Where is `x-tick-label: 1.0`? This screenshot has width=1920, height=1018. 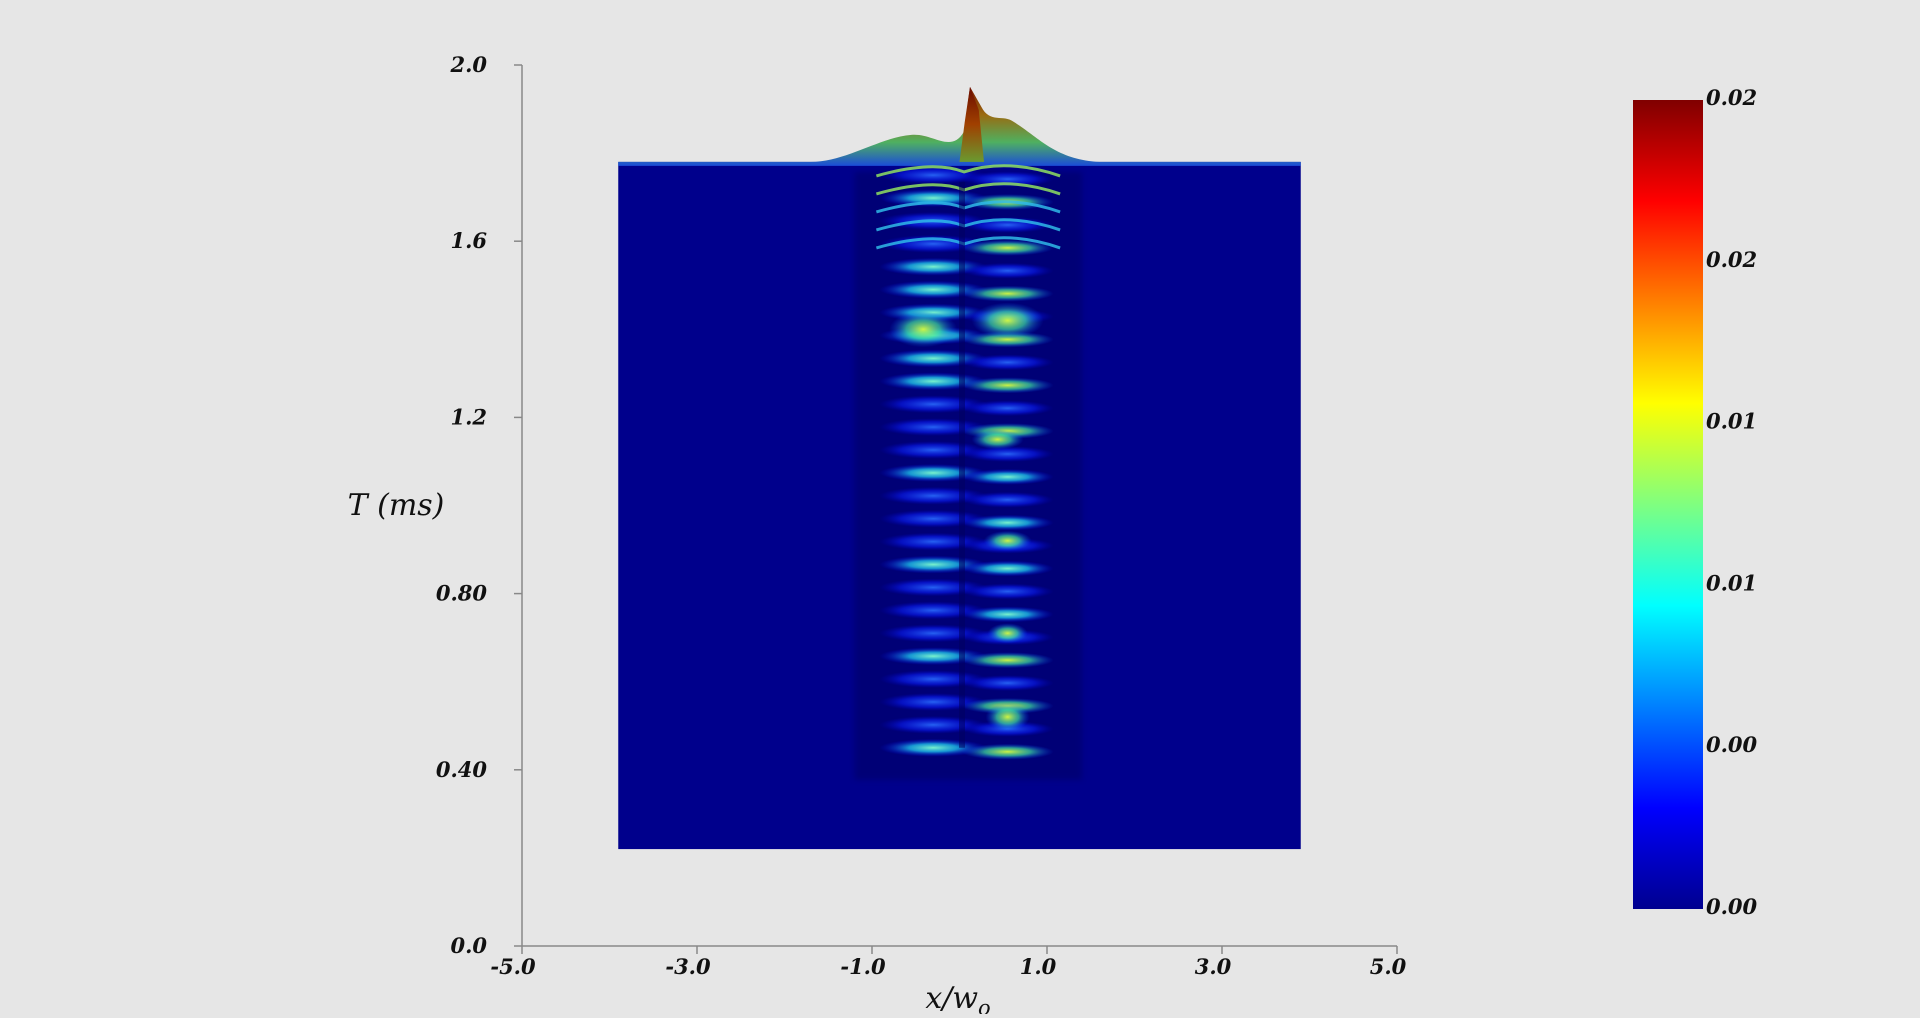 x-tick-label: 1.0 is located at coordinates (1038, 966).